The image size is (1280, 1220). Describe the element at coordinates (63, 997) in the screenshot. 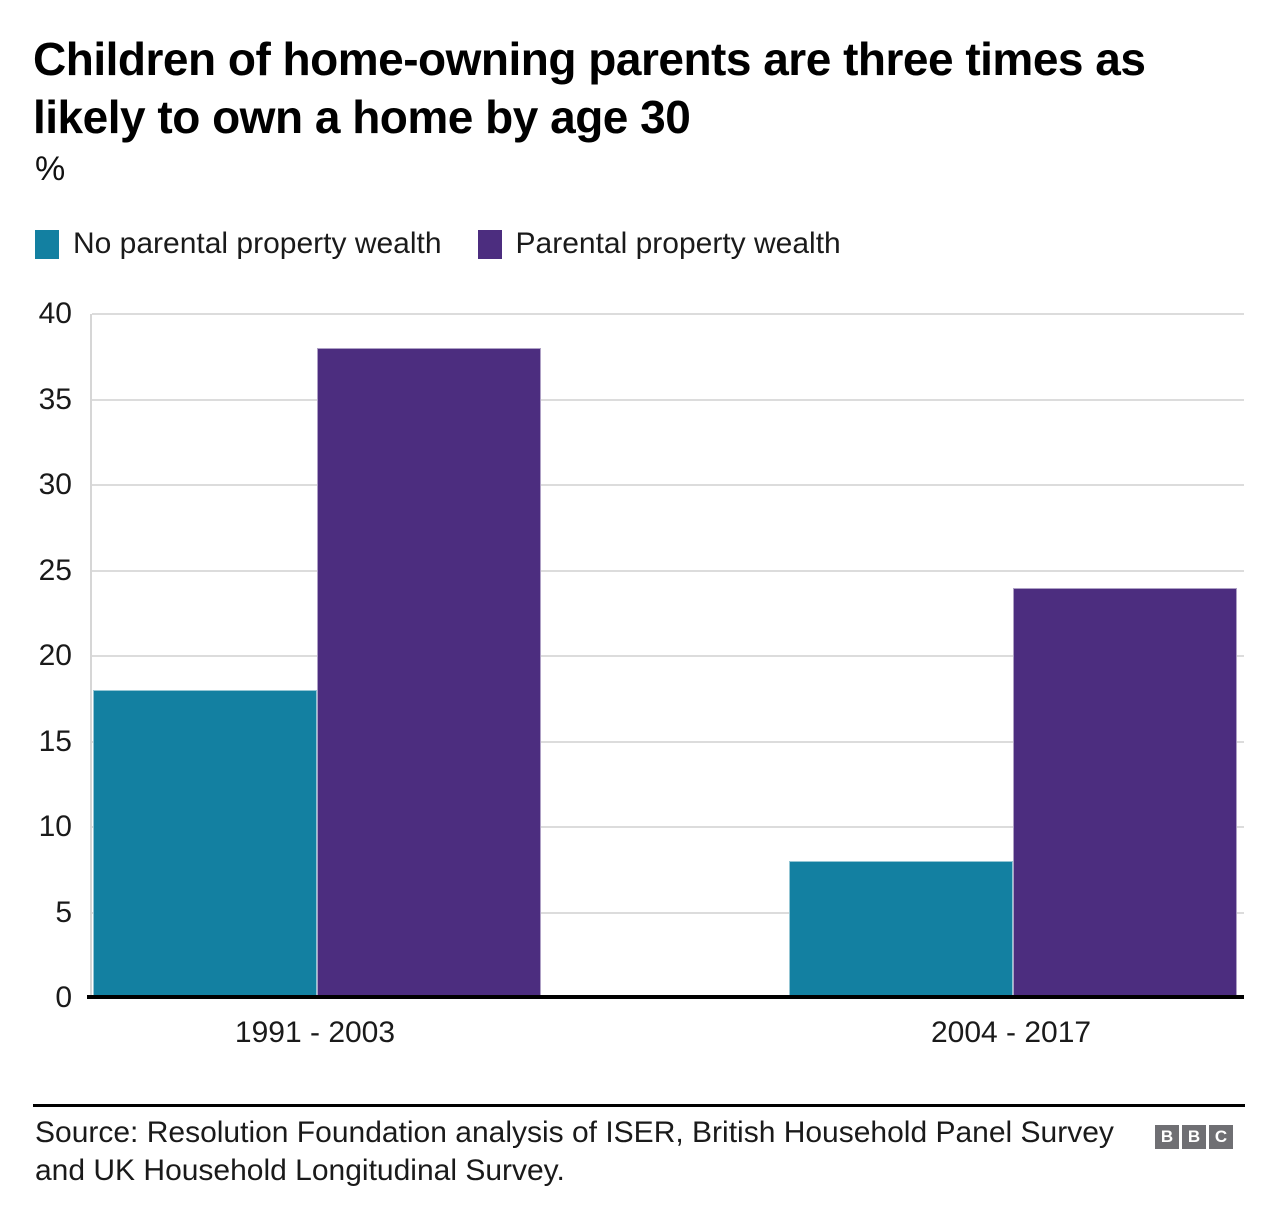

I see `y-tick-label-0: 0` at that location.